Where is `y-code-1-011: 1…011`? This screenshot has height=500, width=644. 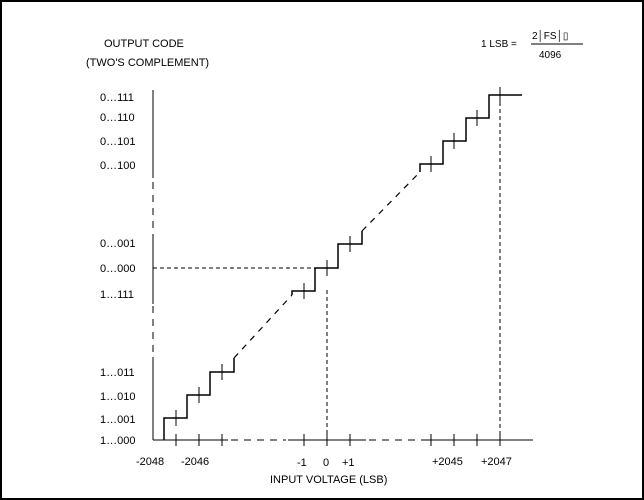 y-code-1-011: 1…011 is located at coordinates (117, 373).